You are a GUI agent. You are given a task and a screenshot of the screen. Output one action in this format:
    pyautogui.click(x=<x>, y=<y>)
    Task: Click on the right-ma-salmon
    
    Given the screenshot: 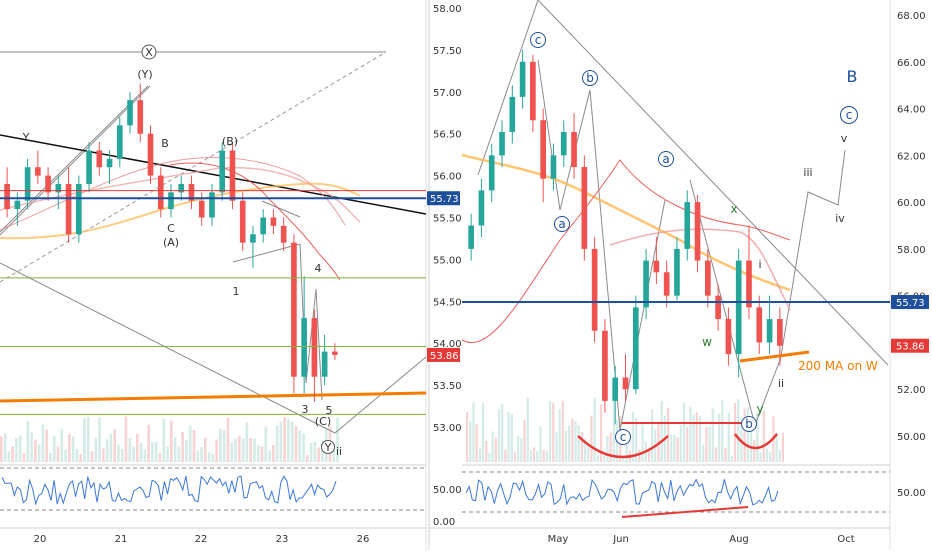 What is the action you would take?
    pyautogui.click(x=700, y=269)
    